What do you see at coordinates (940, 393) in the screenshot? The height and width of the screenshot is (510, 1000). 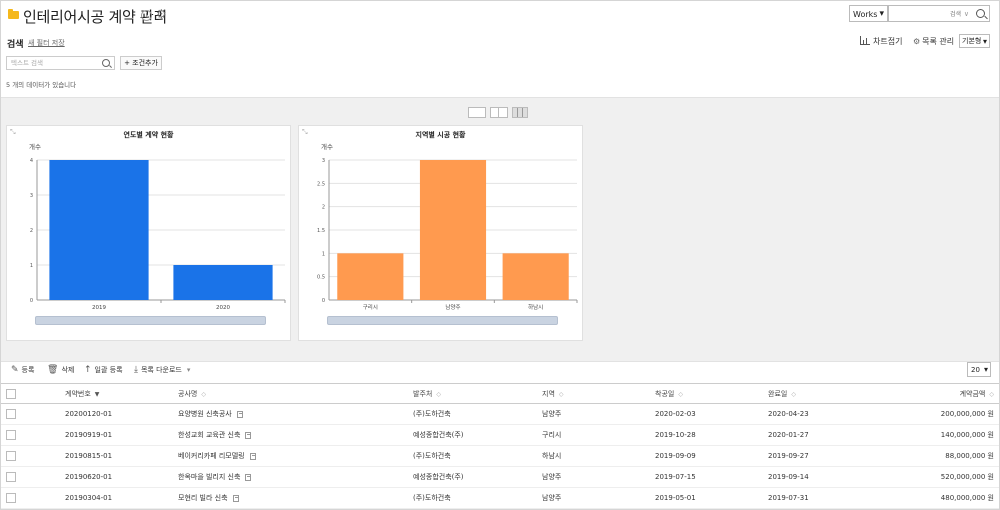 I see `column-header: 계약금액 ◇` at bounding box center [940, 393].